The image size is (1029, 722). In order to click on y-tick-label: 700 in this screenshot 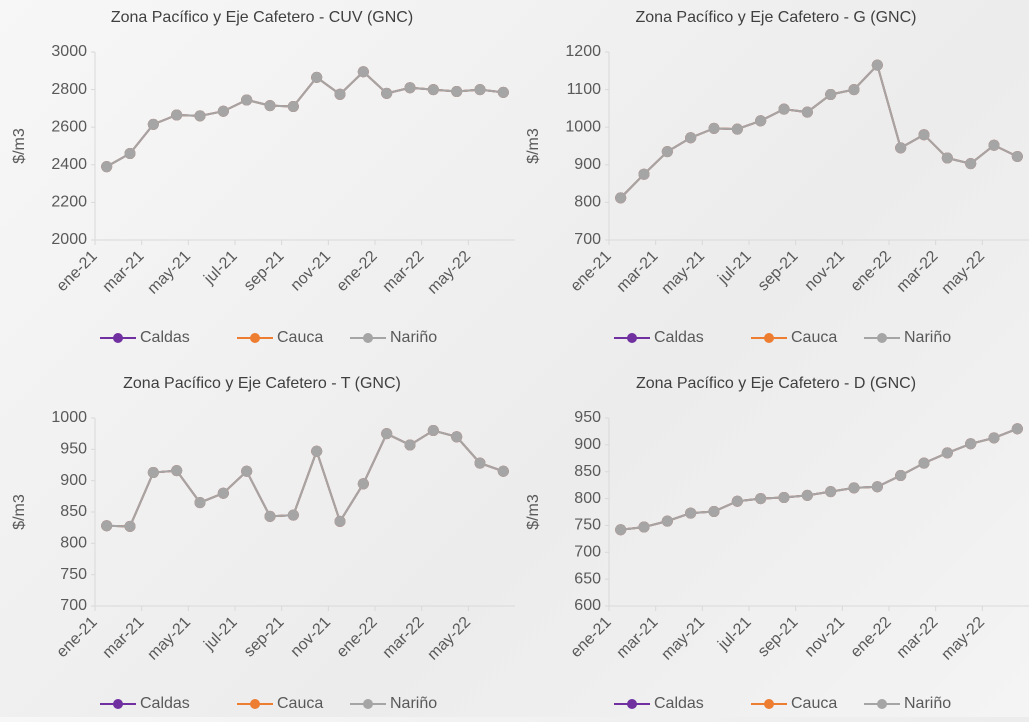, I will do `click(587, 552)`.